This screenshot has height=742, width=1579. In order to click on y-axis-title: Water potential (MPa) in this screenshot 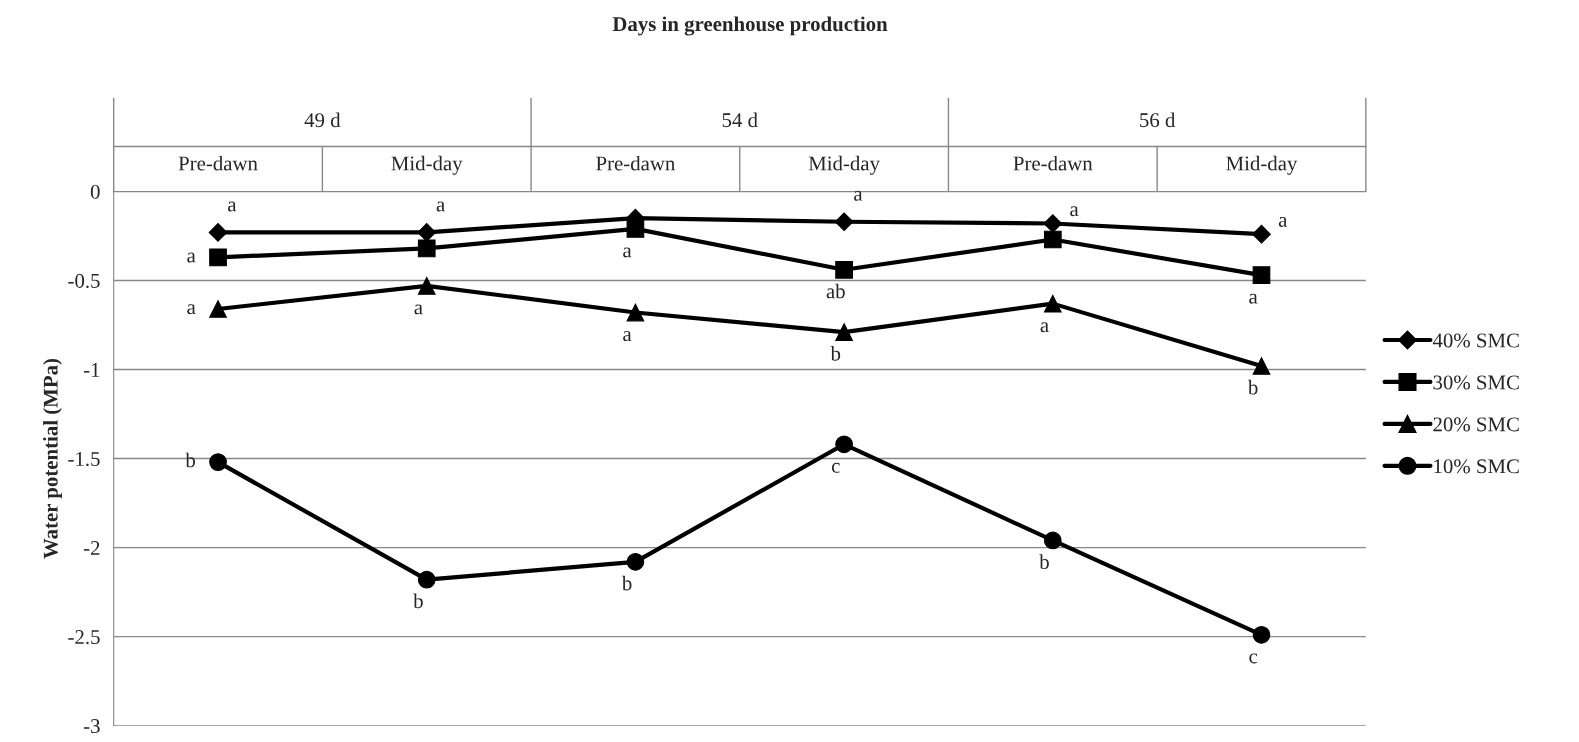, I will do `click(52, 458)`.